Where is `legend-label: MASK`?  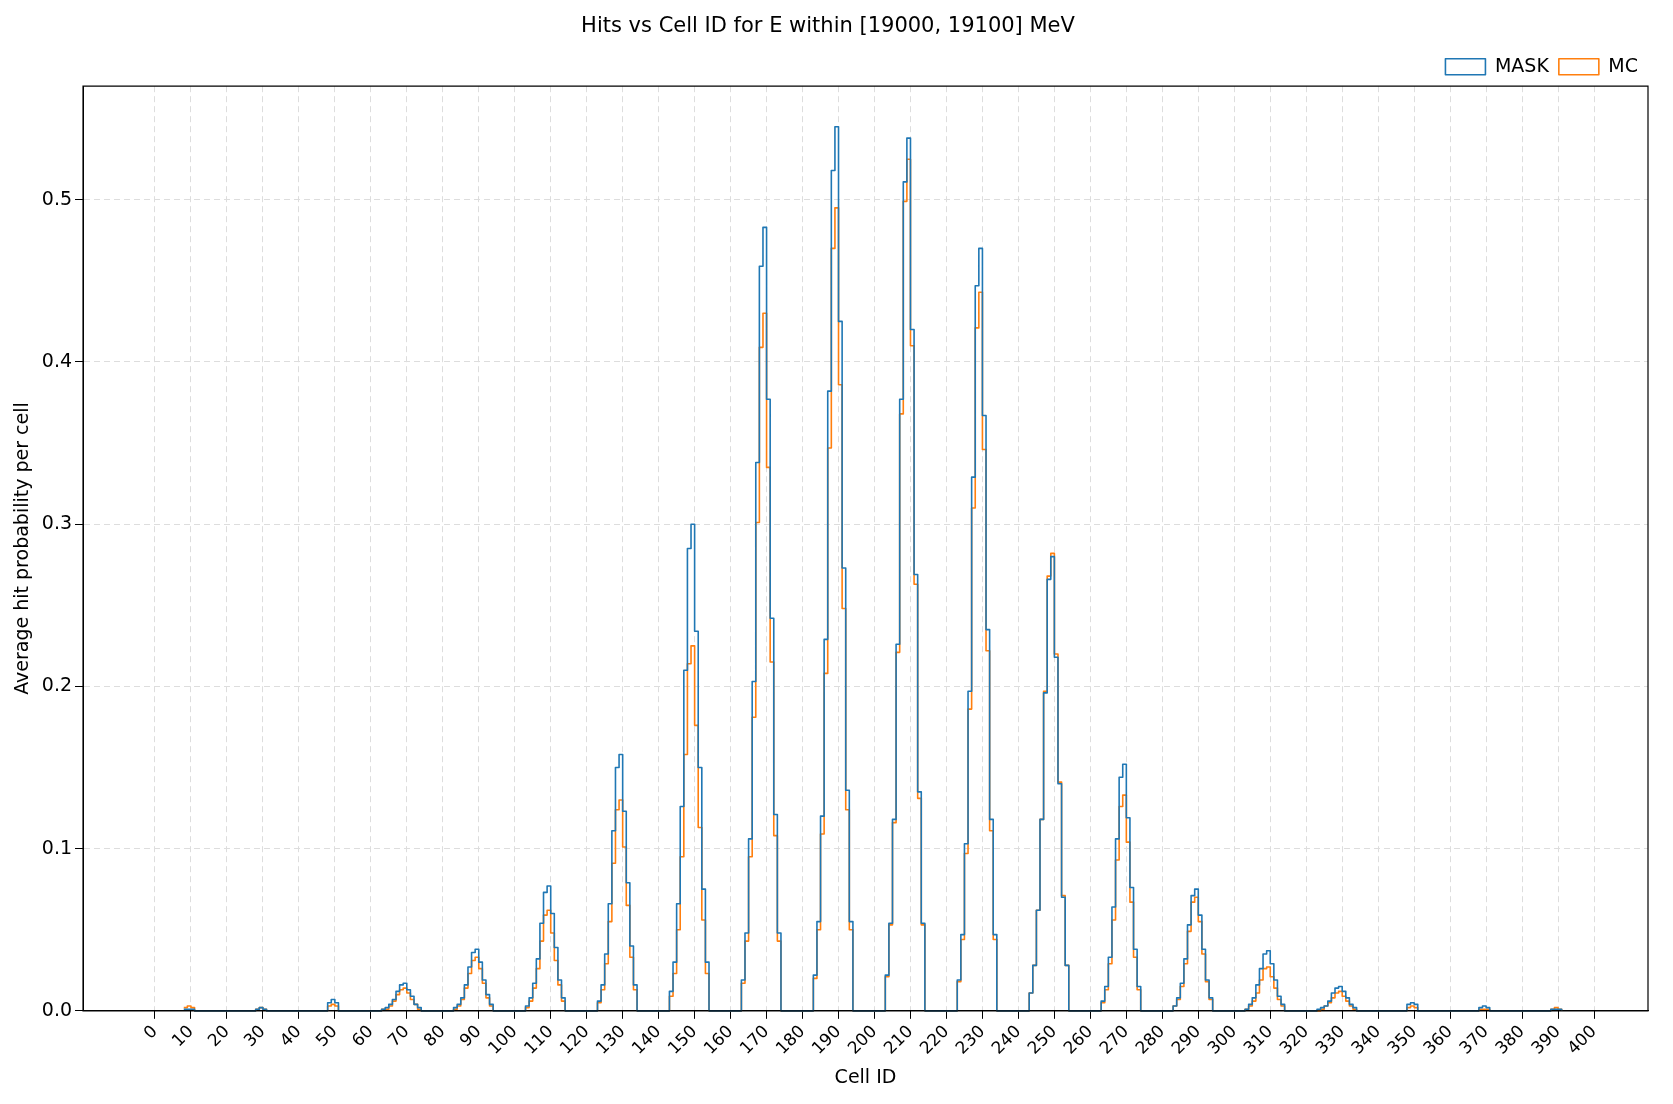 legend-label: MASK is located at coordinates (1522, 64).